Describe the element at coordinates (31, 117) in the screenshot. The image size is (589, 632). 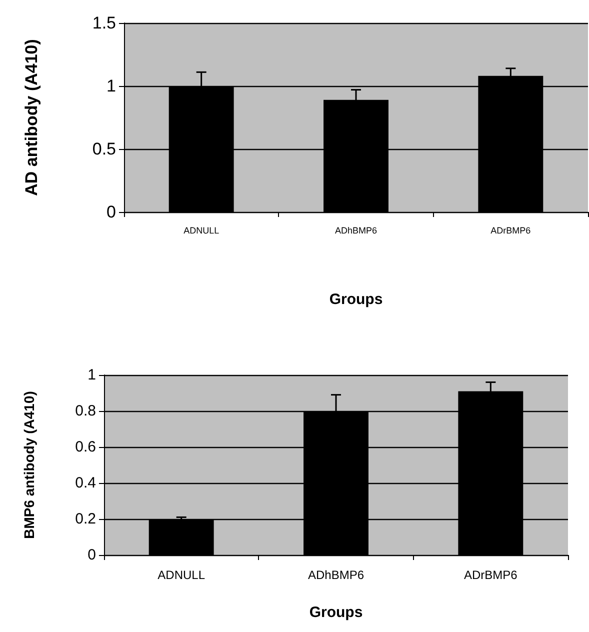
I see `y-axis-title: AD antibody (A410)` at that location.